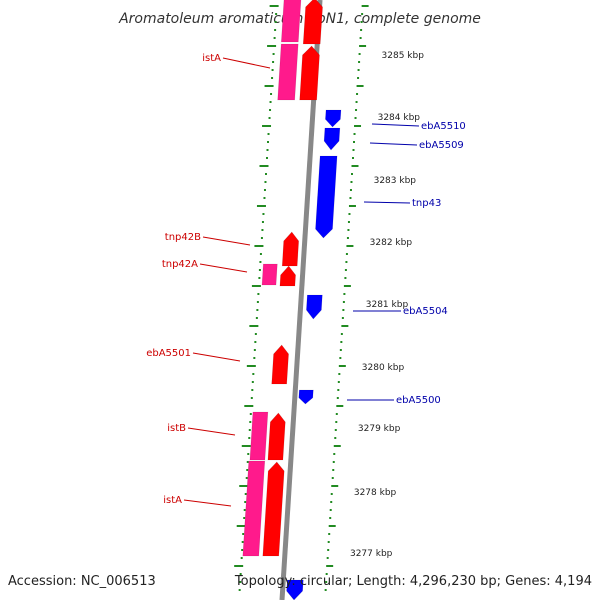 The width and height of the screenshot is (600, 600). I want to click on axis-tick-label: 3285 kbp, so click(403, 56).